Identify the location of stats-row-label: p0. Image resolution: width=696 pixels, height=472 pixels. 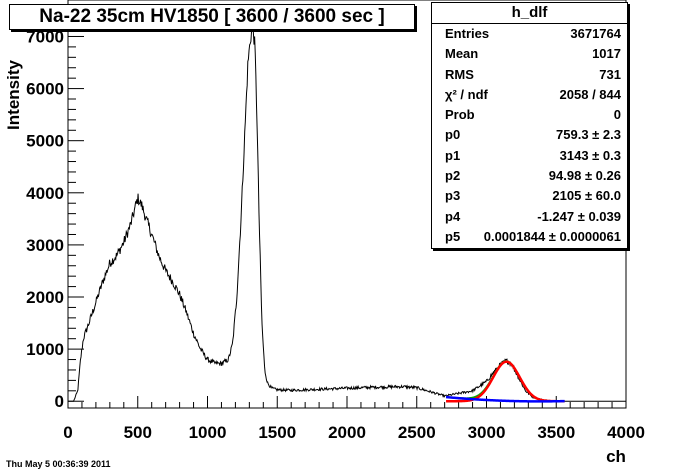
(453, 135).